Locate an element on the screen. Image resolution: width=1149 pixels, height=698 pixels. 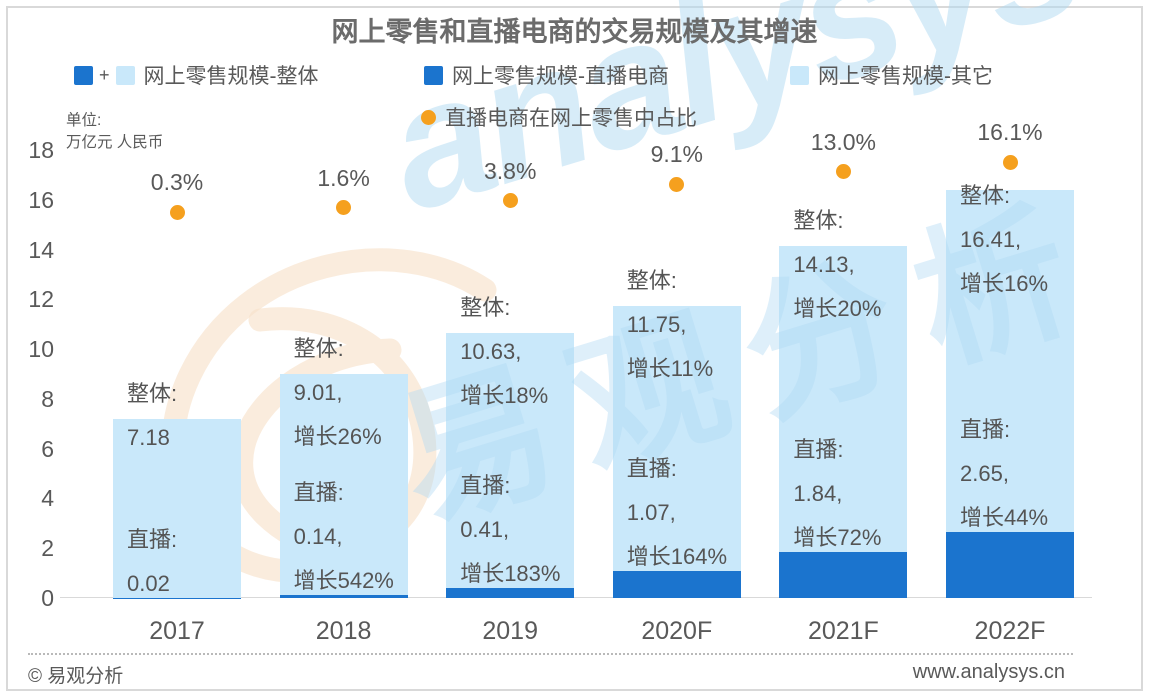
bar-live-2018 is located at coordinates (343, 596).